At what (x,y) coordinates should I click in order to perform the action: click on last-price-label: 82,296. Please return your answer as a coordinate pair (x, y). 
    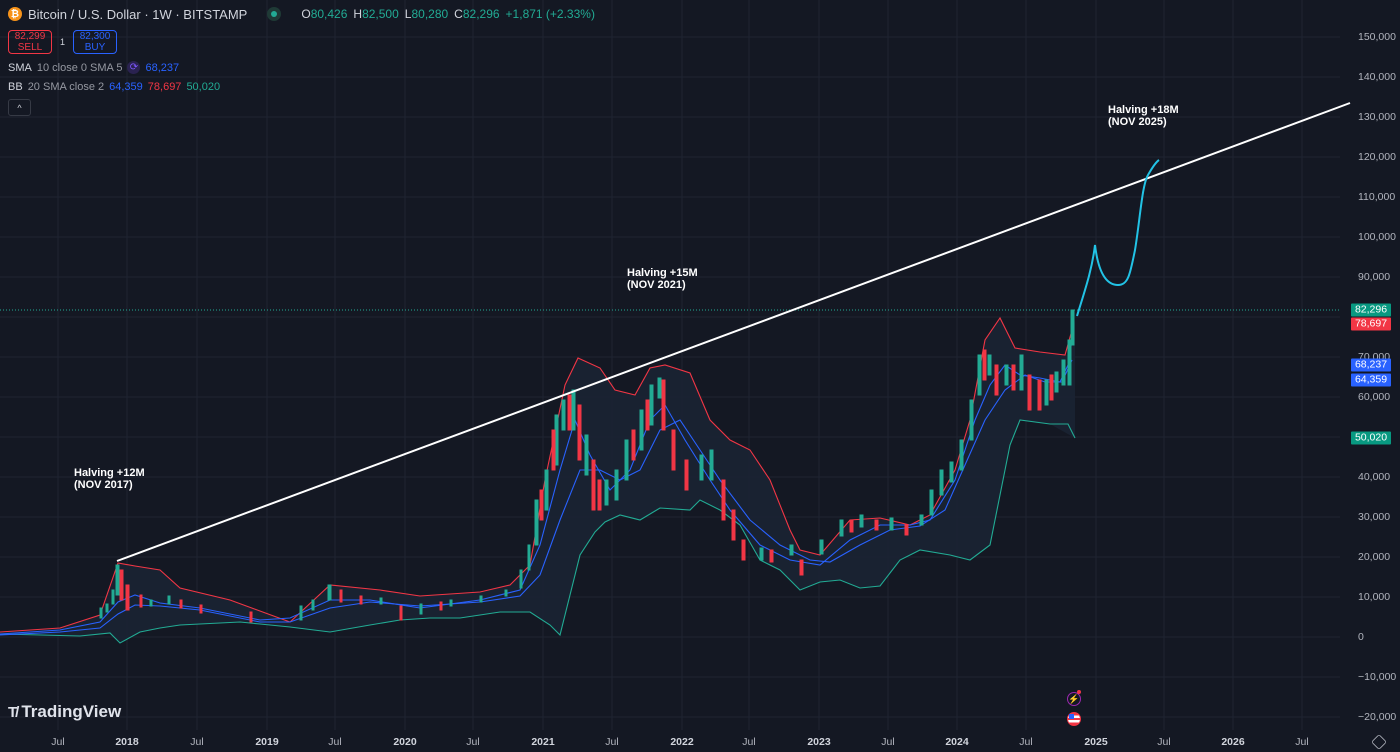
    Looking at the image, I should click on (1371, 310).